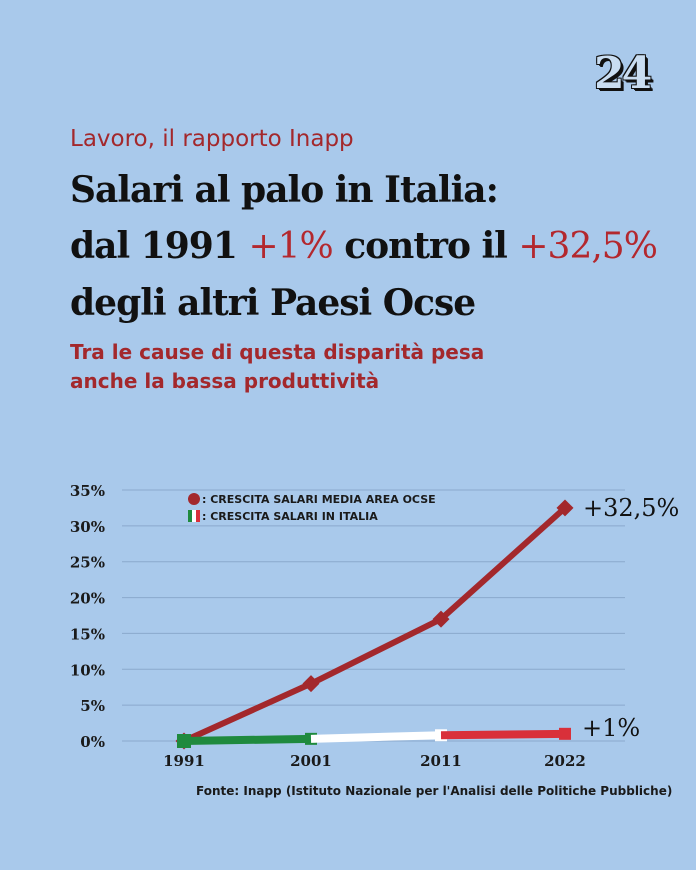 The width and height of the screenshot is (696, 870). What do you see at coordinates (87, 527) in the screenshot?
I see `y-tick-label: 30%` at bounding box center [87, 527].